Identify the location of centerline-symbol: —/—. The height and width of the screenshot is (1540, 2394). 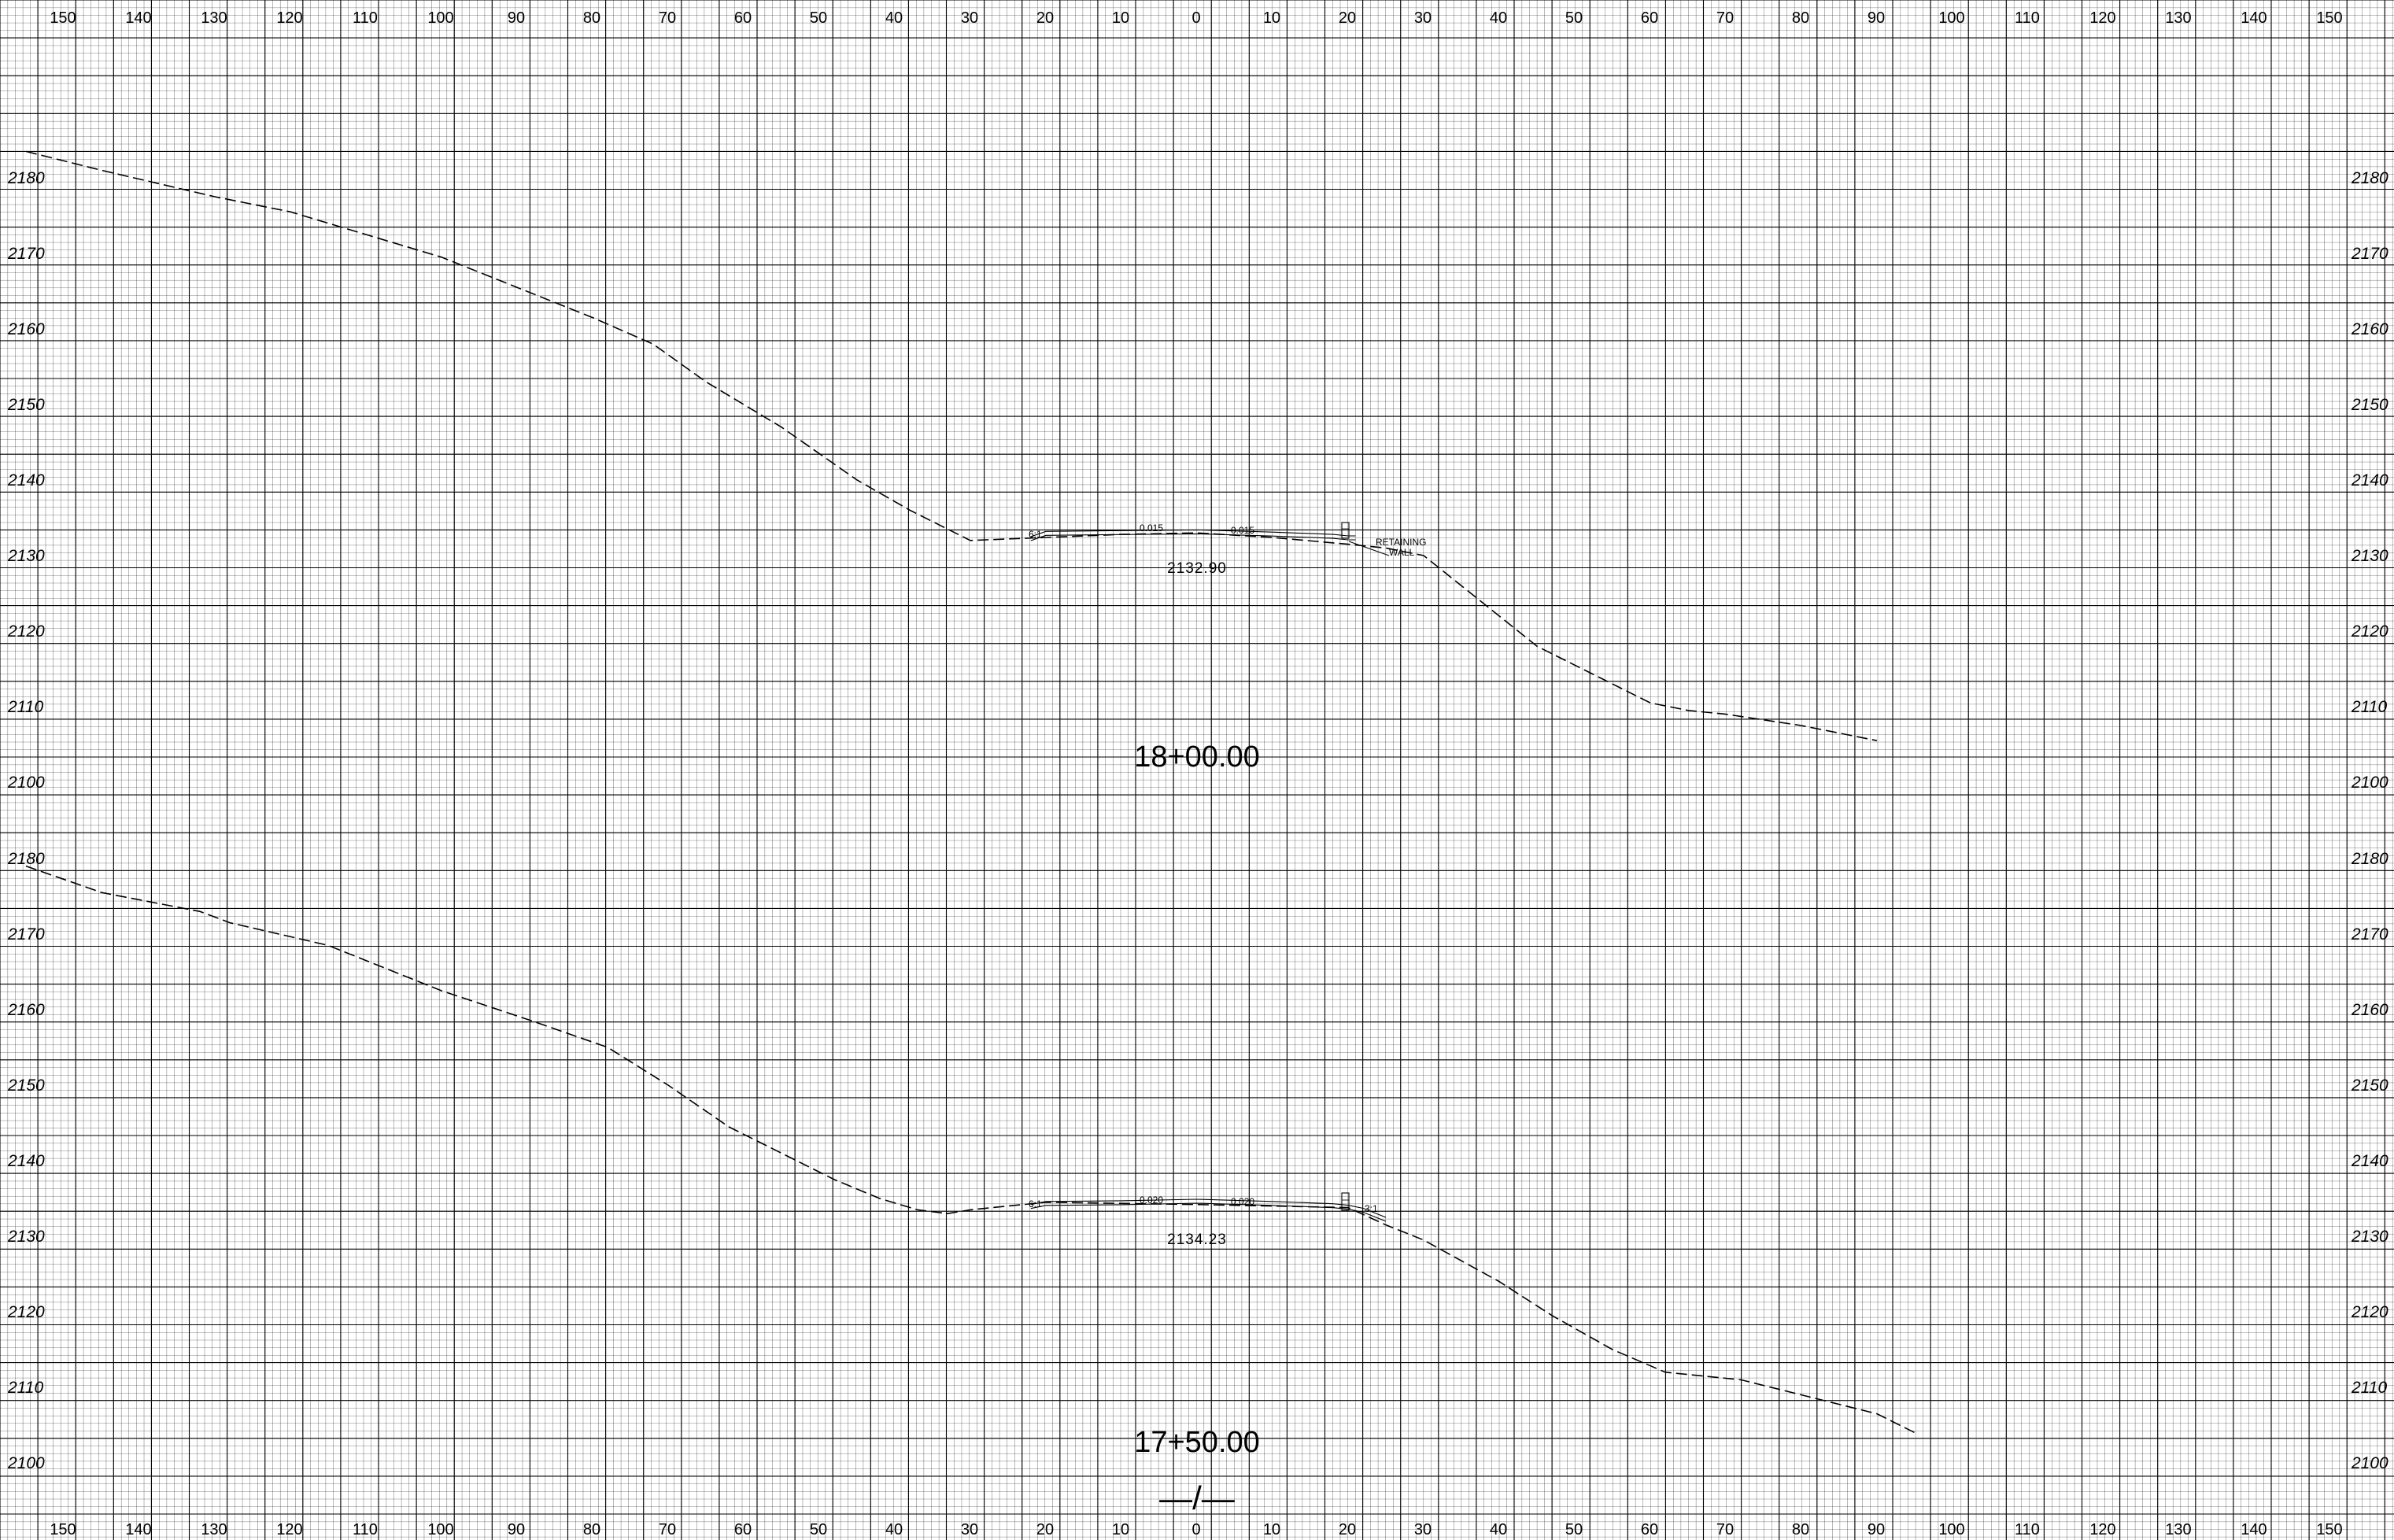
(1197, 1497).